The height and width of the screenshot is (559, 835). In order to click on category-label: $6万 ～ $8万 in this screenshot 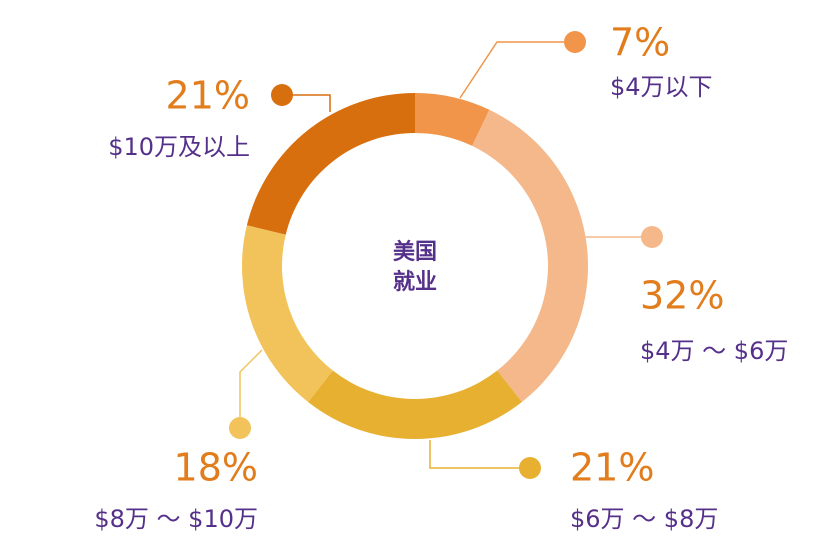, I will do `click(644, 519)`.